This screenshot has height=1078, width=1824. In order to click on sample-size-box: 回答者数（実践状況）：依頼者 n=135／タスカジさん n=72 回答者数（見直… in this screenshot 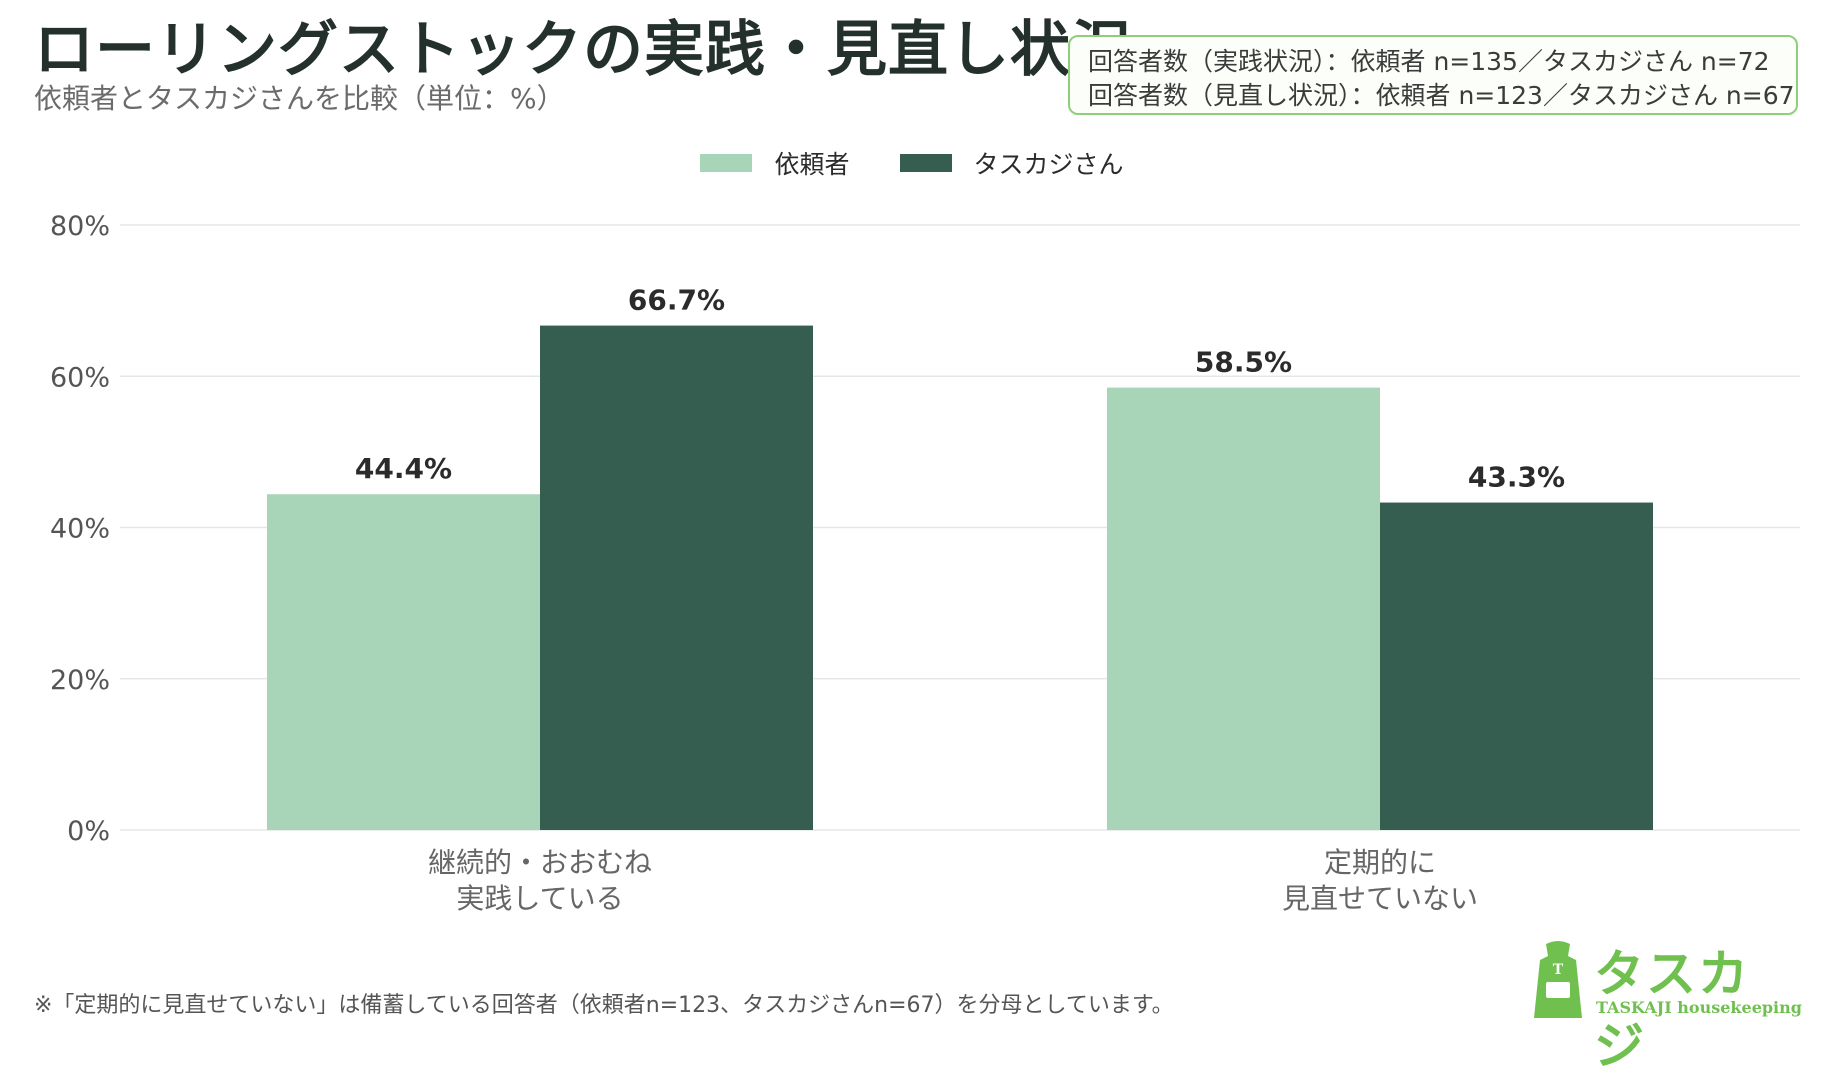, I will do `click(1433, 75)`.